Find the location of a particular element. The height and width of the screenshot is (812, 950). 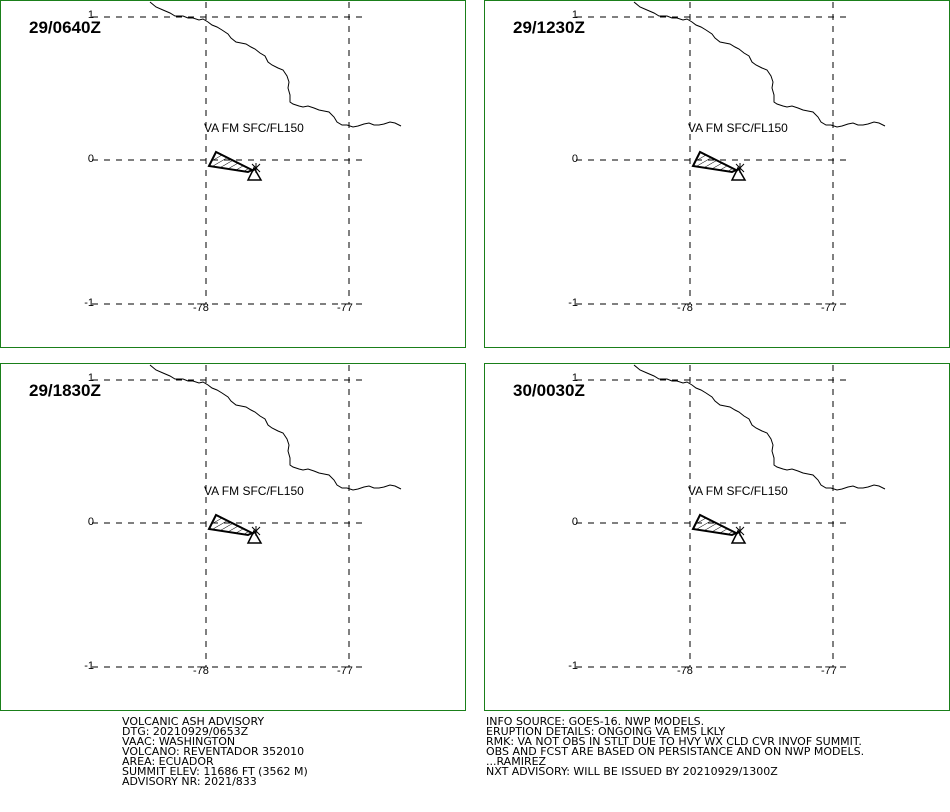

advisory-line: VOLCANO: REVENTADOR 352010 is located at coordinates (213, 751).